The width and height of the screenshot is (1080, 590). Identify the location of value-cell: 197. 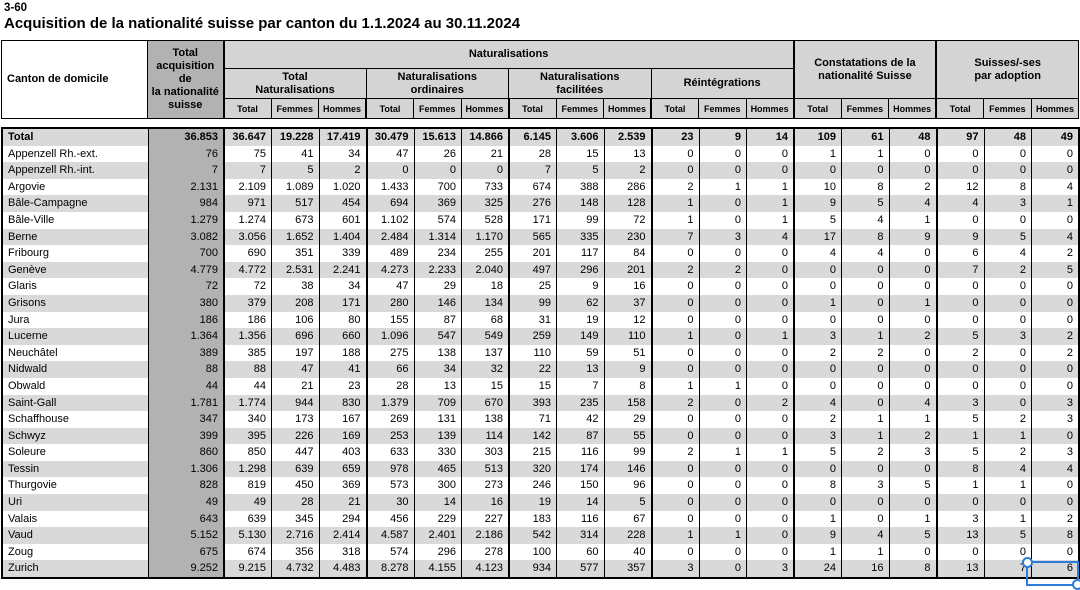
(295, 353).